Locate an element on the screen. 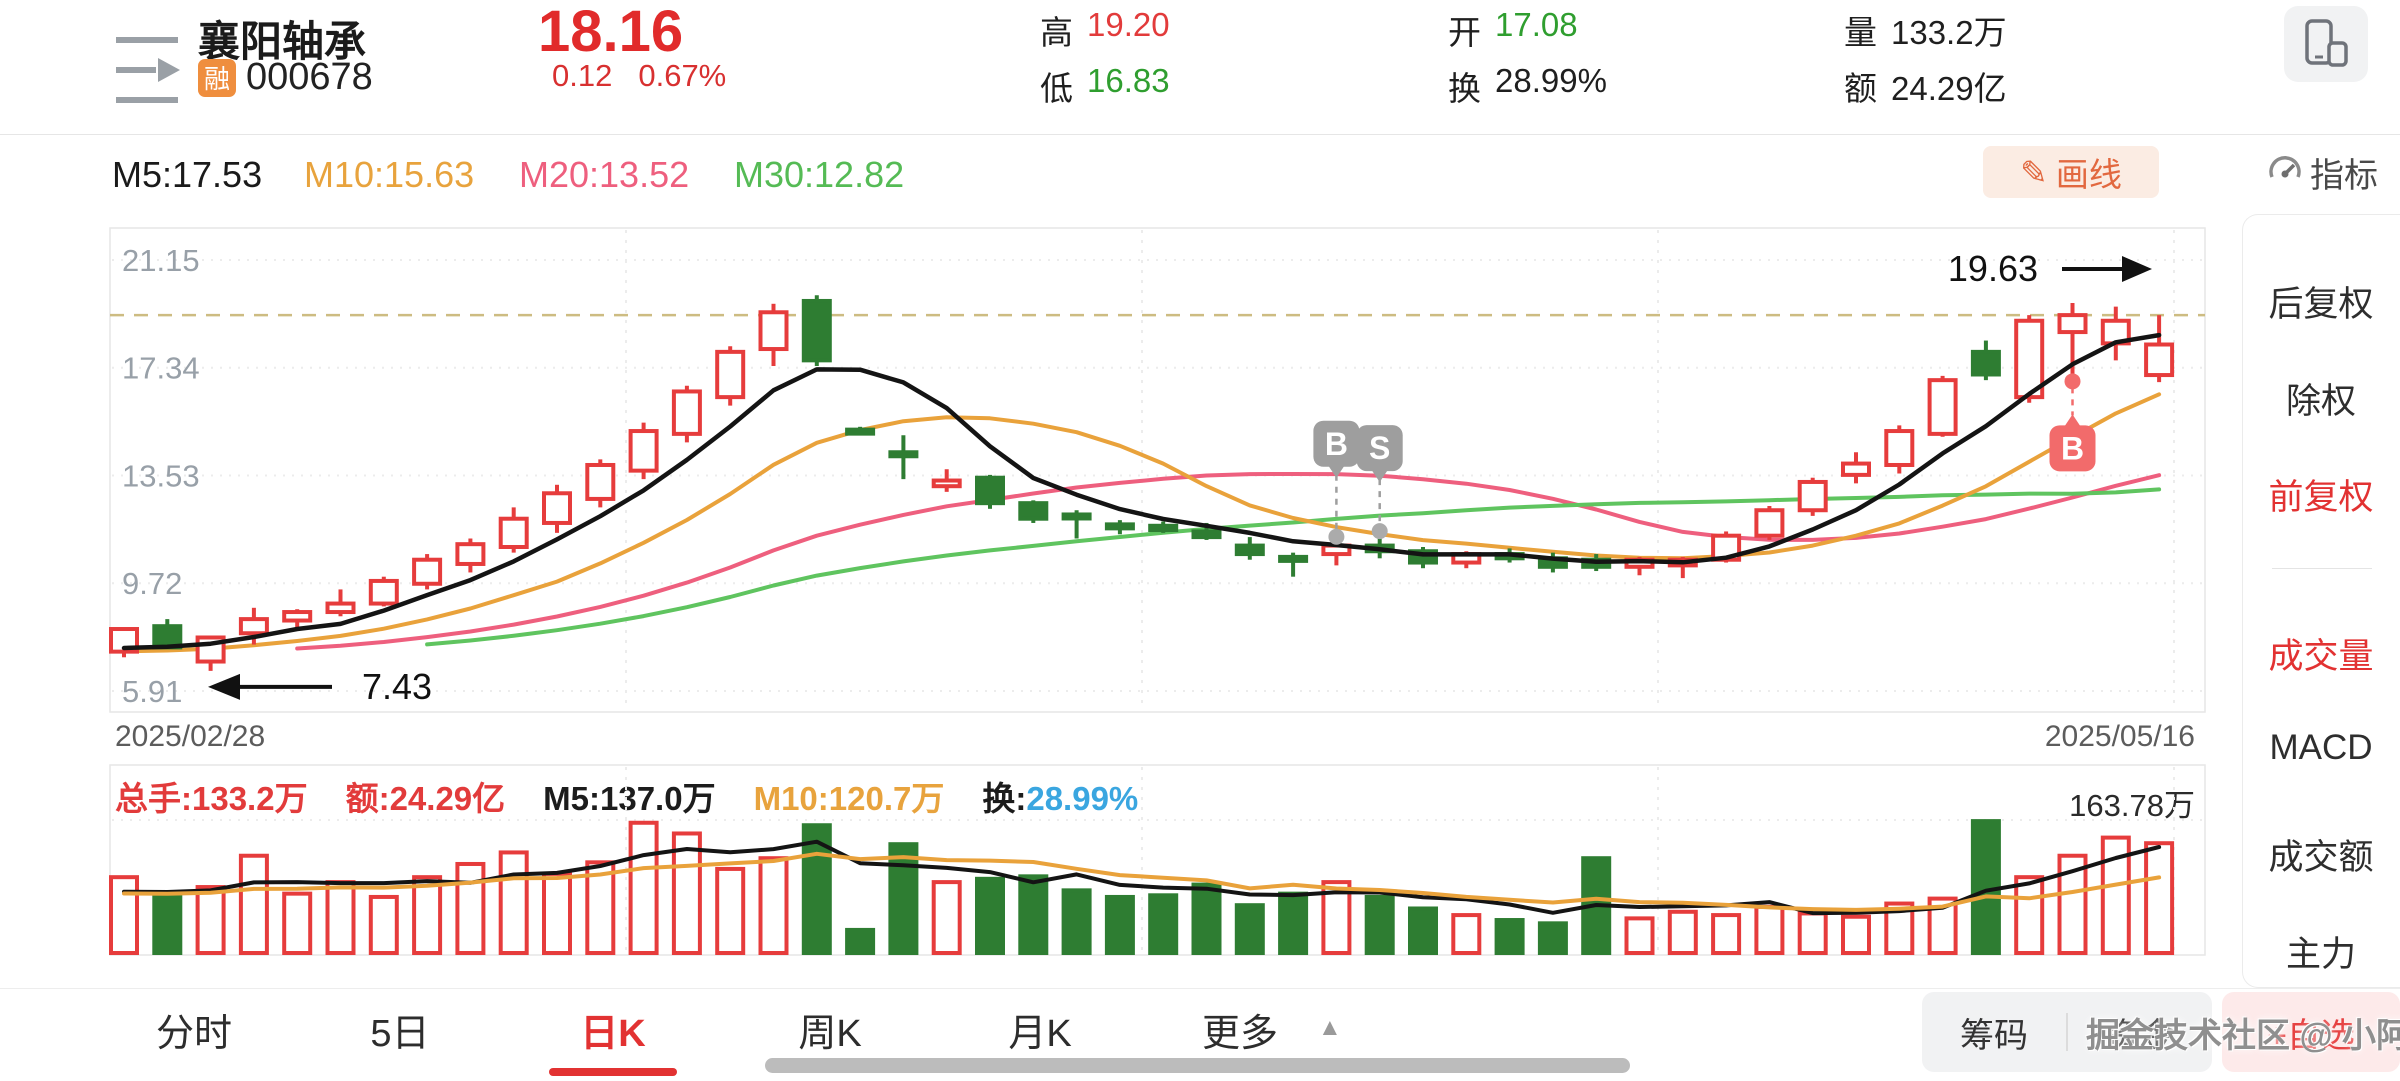 Image resolution: width=2400 pixels, height=1081 pixels. tab-intraday: 分时 is located at coordinates (194, 1034).